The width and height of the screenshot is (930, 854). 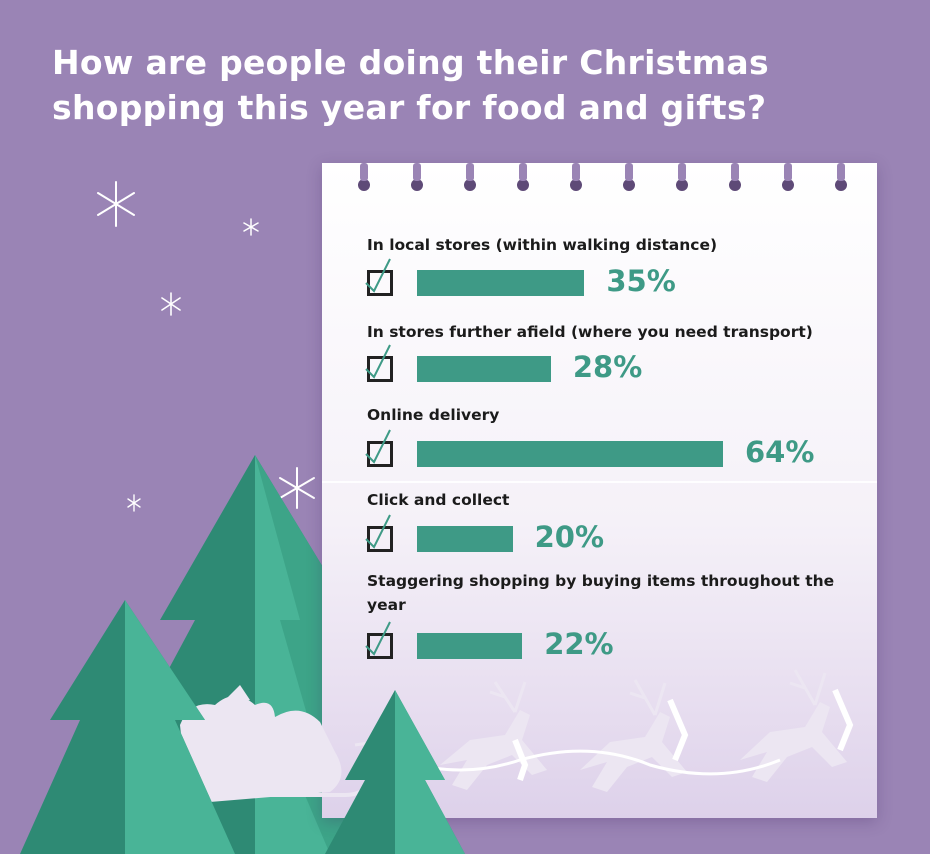 I want to click on bar-row: 28%, so click(x=612, y=366).